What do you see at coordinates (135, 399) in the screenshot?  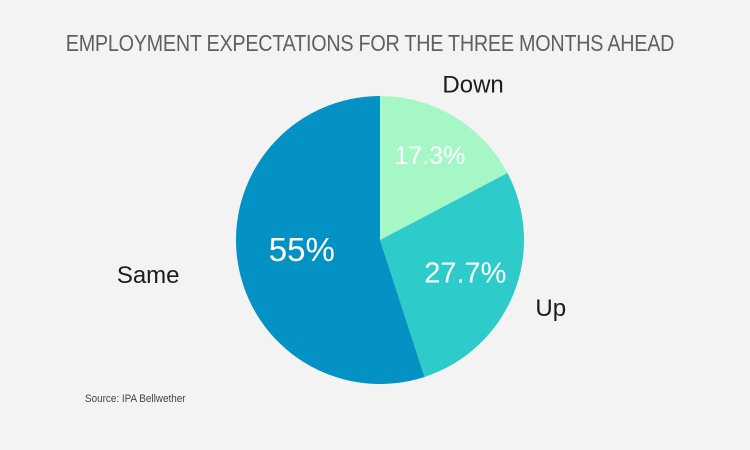 I see `source-note: Source: IPA Bellwether` at bounding box center [135, 399].